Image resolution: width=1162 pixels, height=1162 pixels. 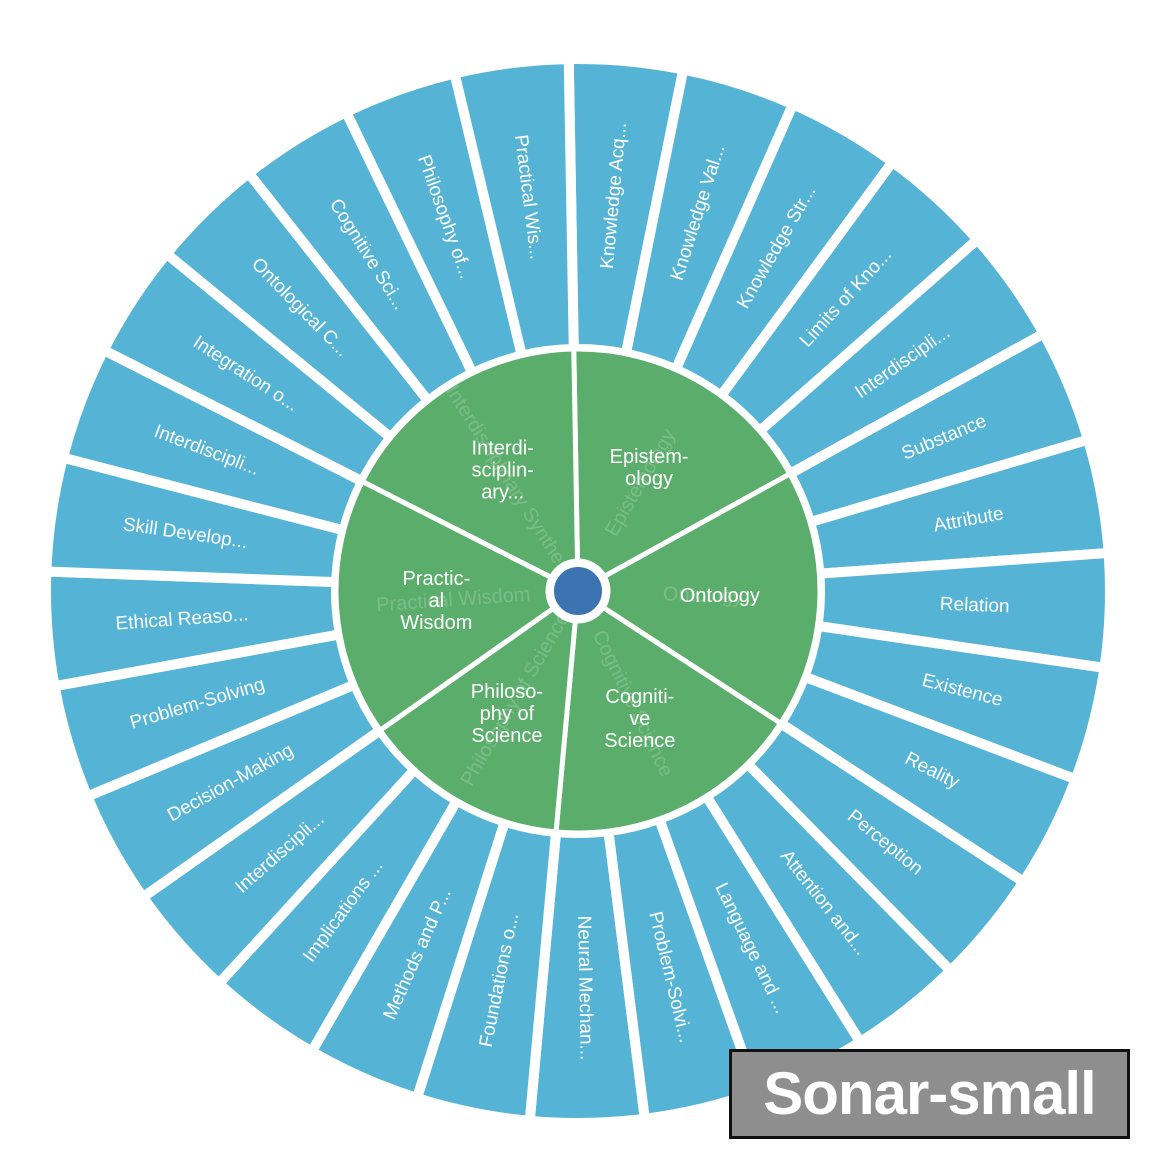 I want to click on inner-label-line: Ontology, so click(x=720, y=596).